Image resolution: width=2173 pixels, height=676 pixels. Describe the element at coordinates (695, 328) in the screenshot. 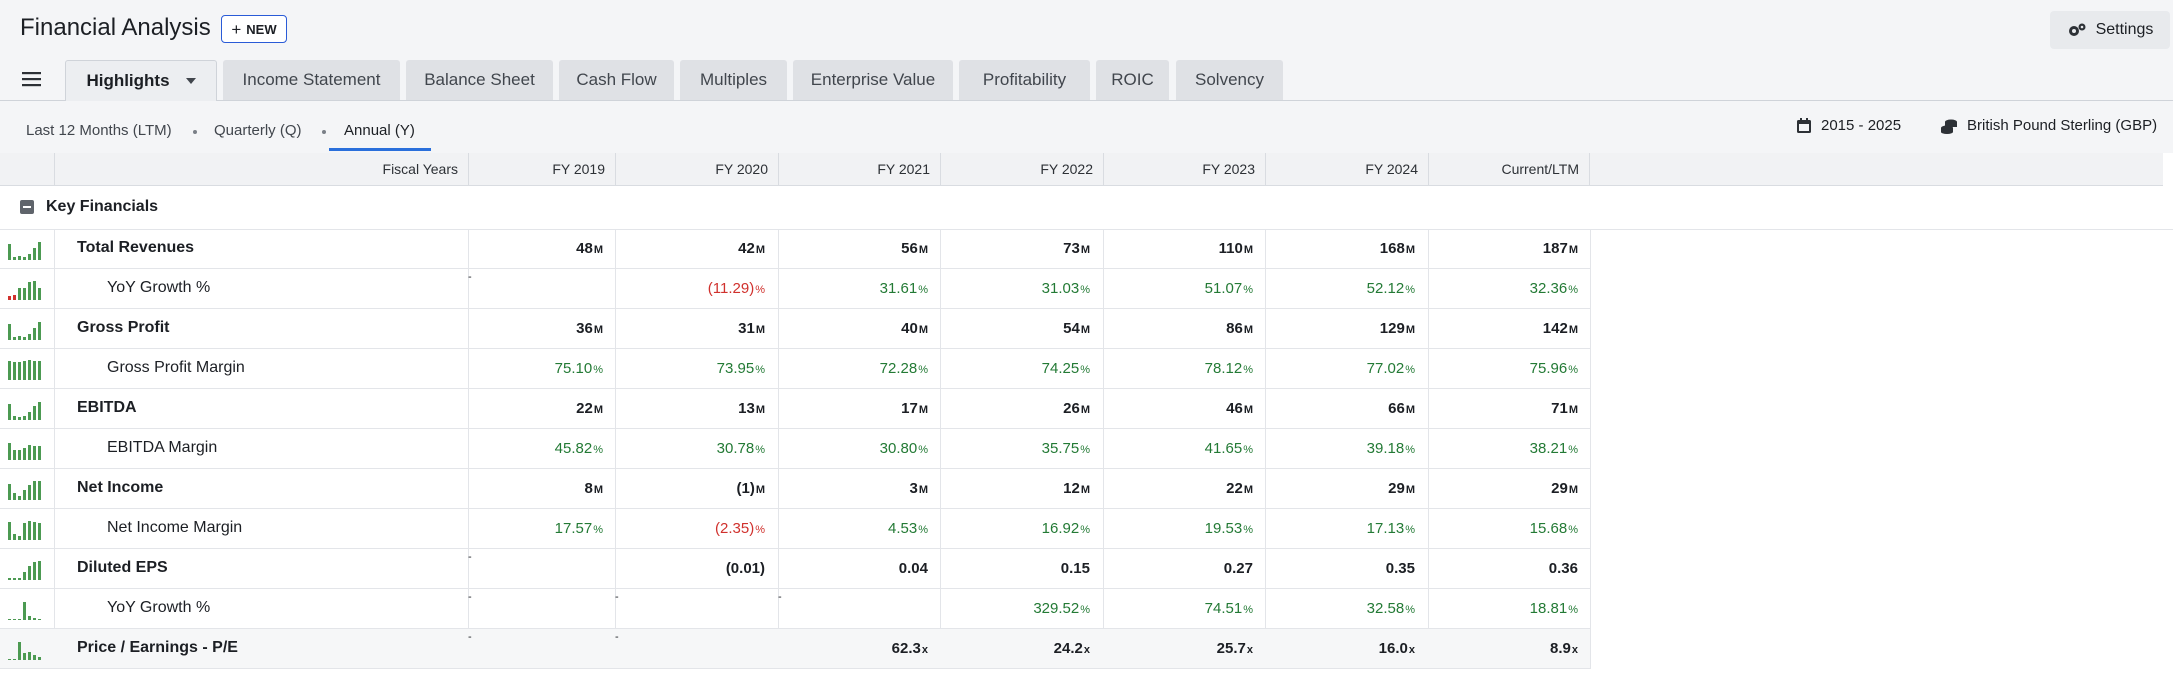

I see `table-cell: 31M` at that location.